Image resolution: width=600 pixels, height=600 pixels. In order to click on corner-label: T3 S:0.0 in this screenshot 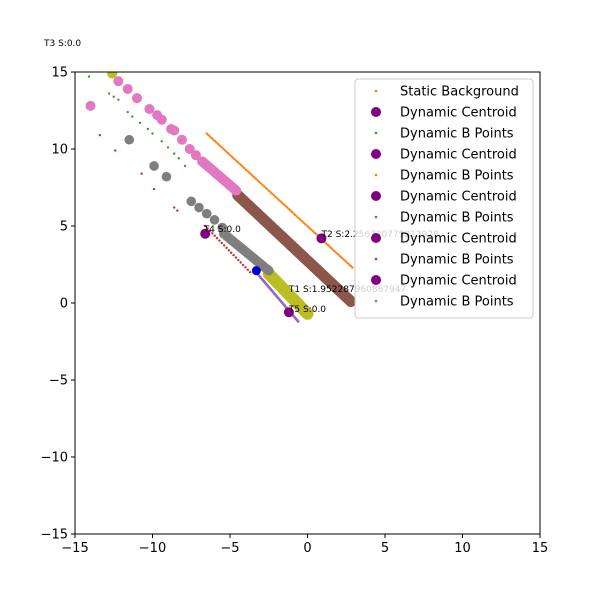, I will do `click(62, 44)`.